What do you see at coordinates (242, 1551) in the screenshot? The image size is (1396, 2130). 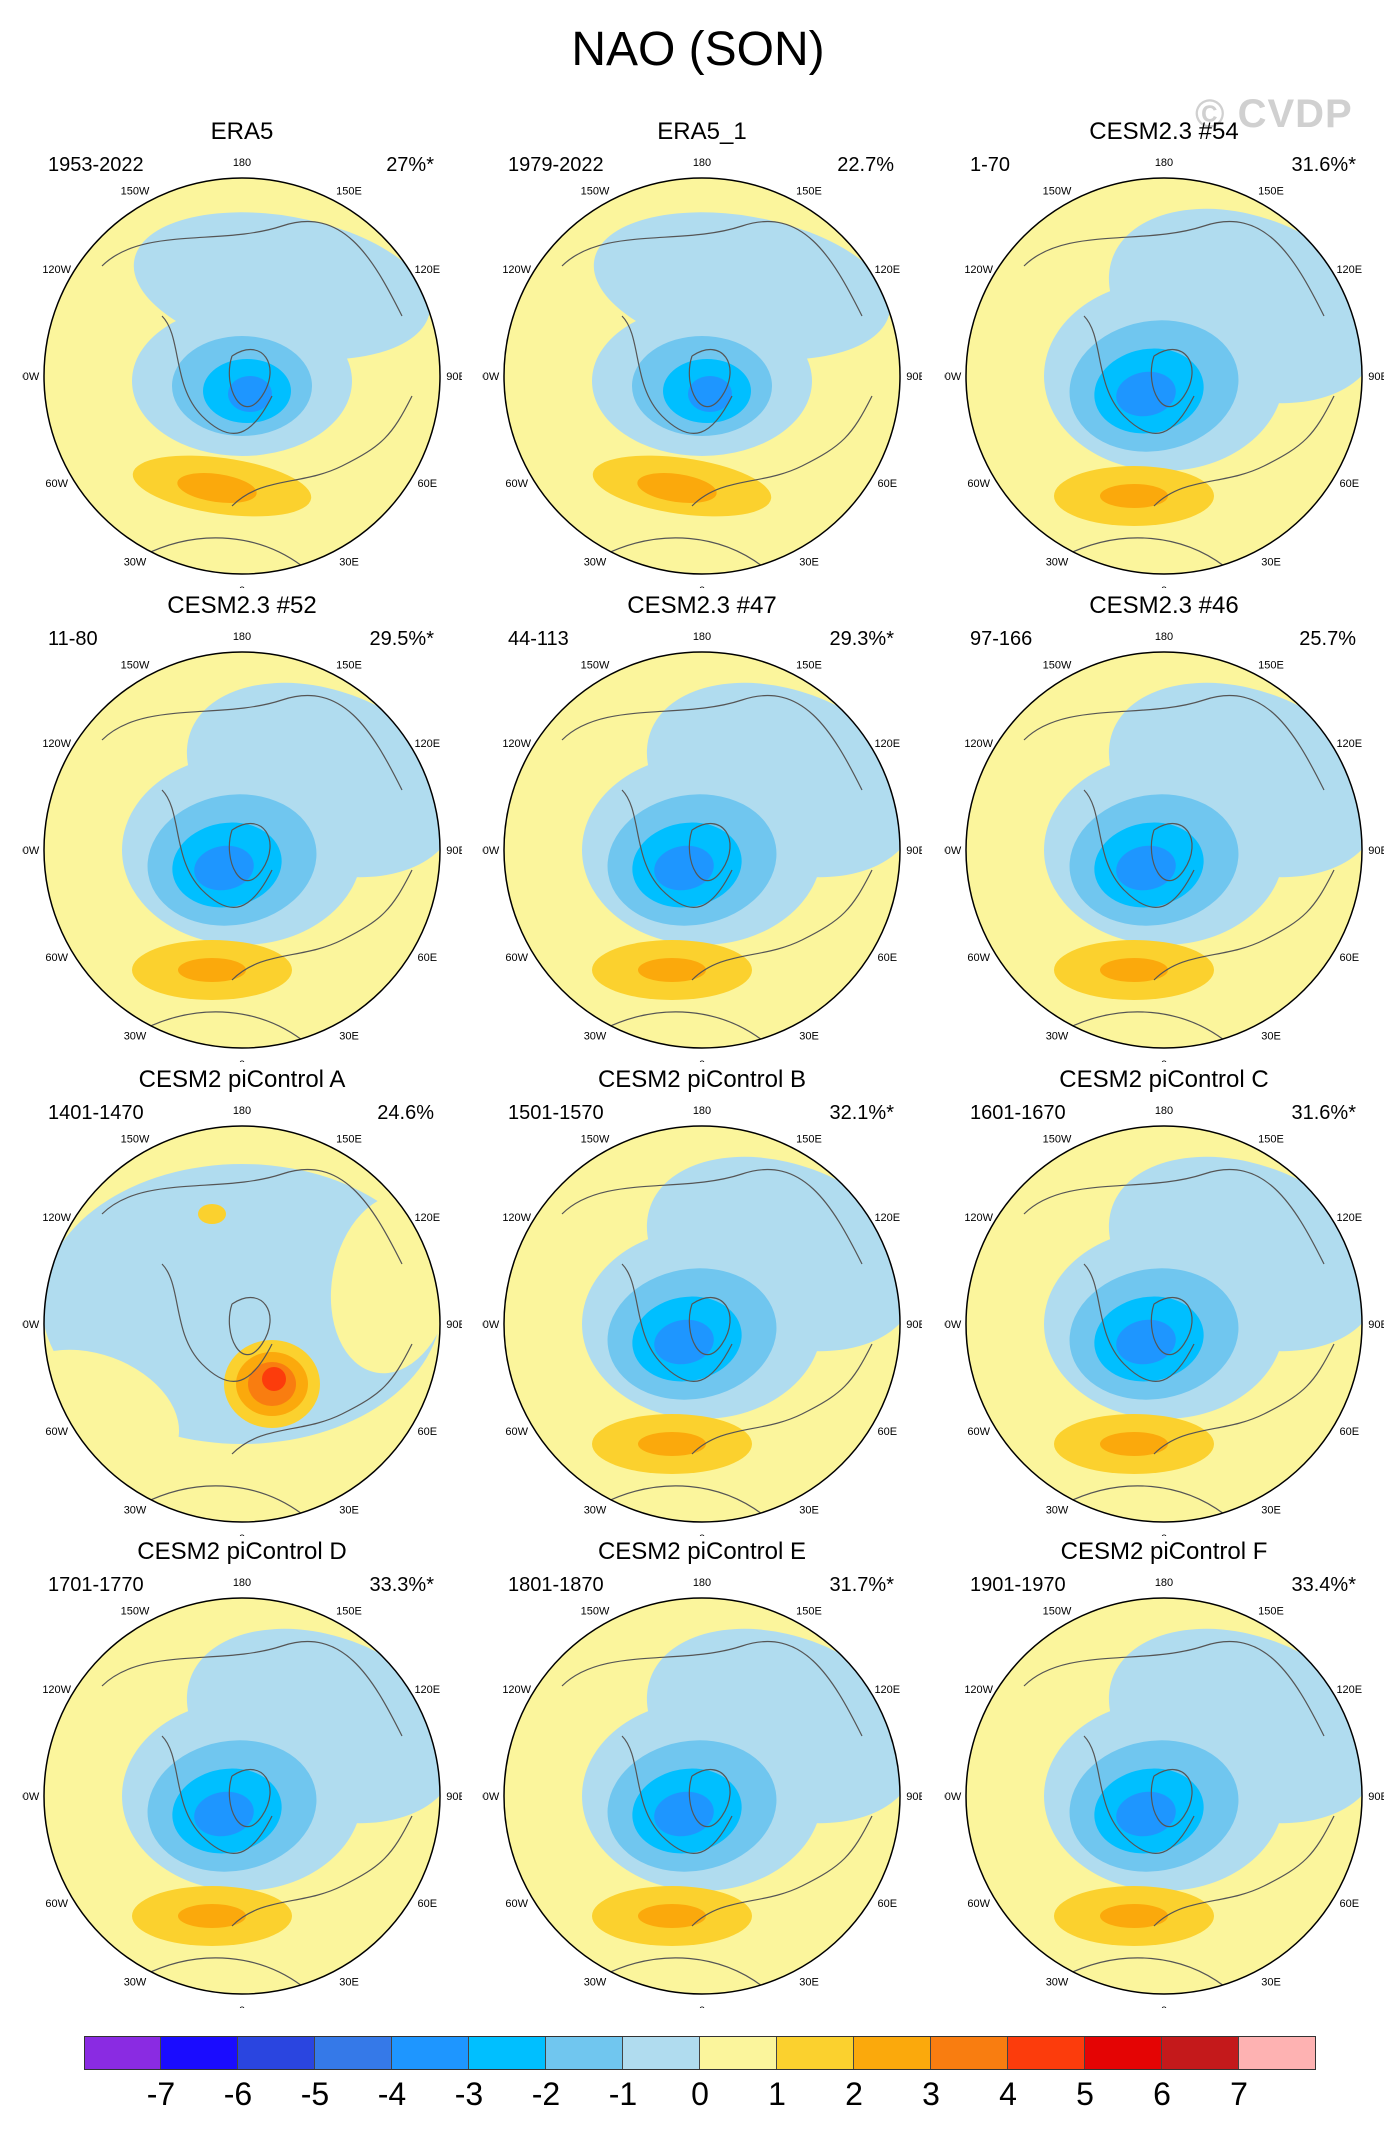 I see `panel-title: CESM2 piControl D` at bounding box center [242, 1551].